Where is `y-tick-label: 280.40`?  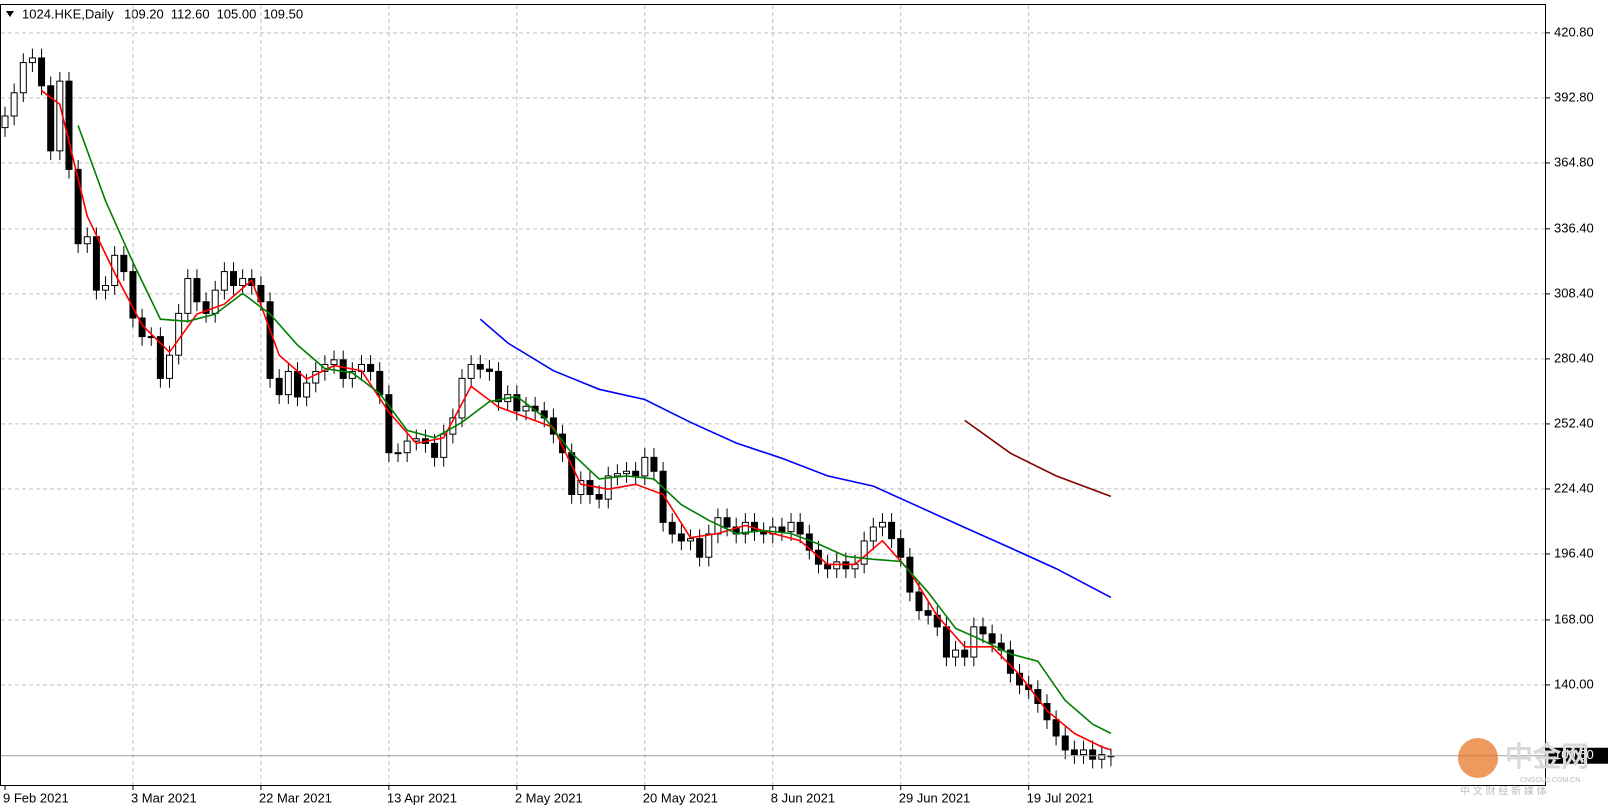 y-tick-label: 280.40 is located at coordinates (1574, 357).